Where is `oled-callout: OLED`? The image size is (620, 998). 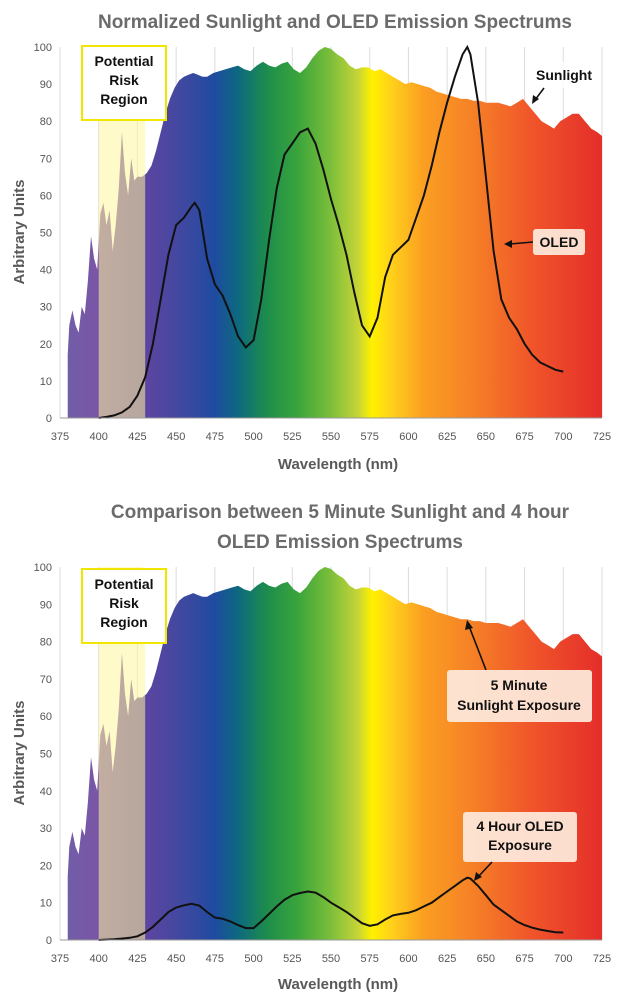
oled-callout: OLED is located at coordinates (544, 242).